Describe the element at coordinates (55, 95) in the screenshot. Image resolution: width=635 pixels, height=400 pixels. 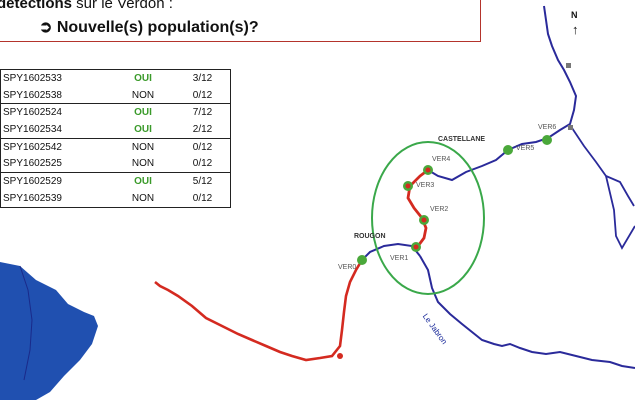
I see `sample-id-cell: SPY1602538` at that location.